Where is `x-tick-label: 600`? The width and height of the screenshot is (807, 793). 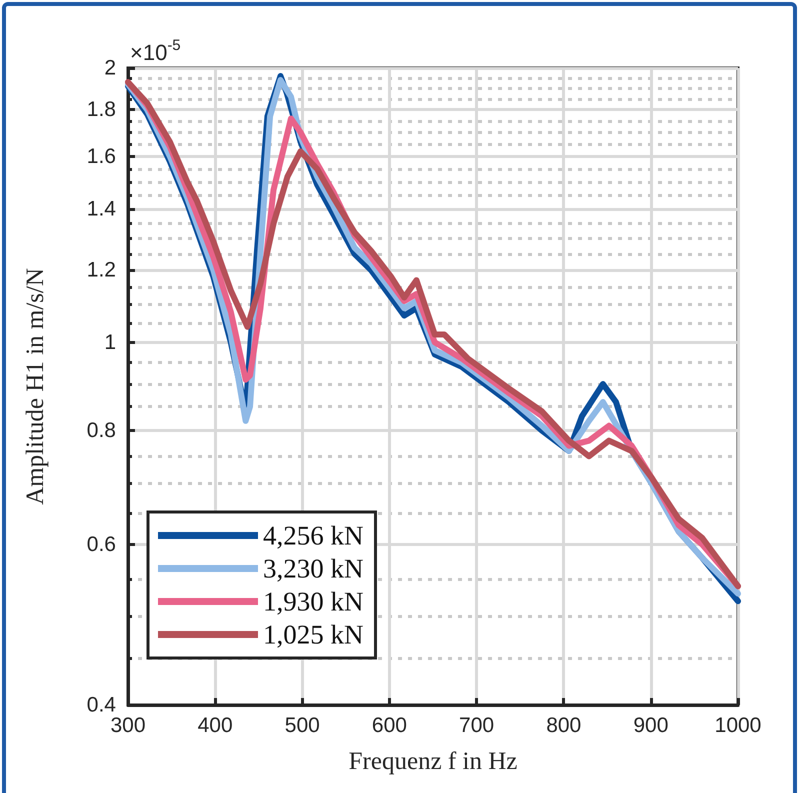 x-tick-label: 600 is located at coordinates (389, 725).